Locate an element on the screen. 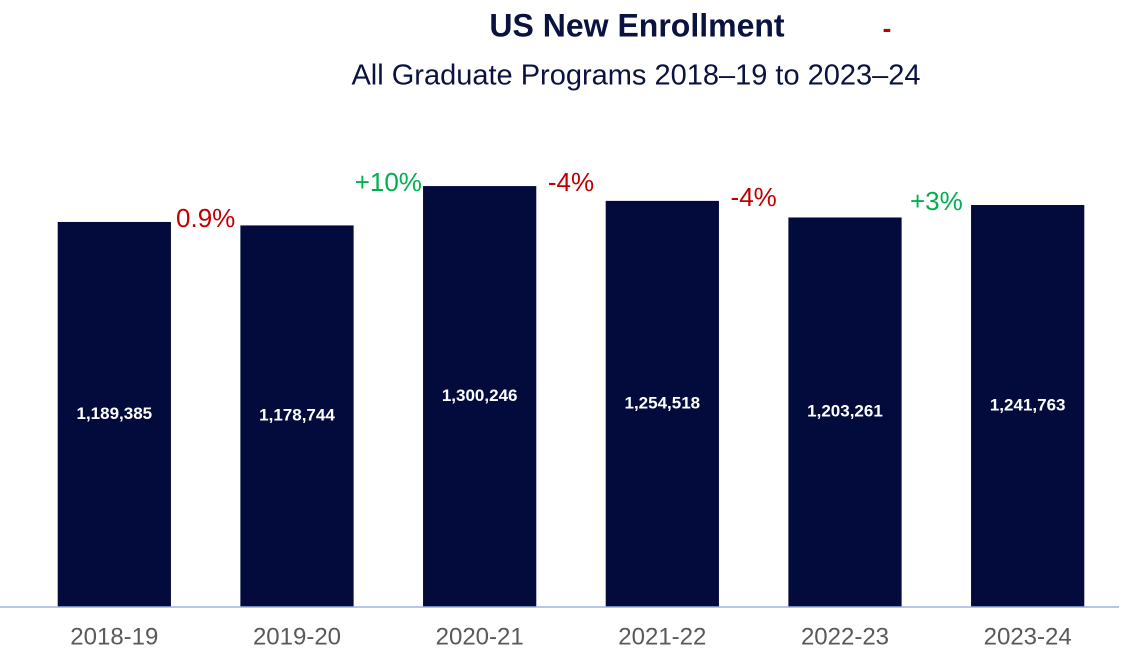 The height and width of the screenshot is (661, 1128). x-tick-label: 2023-24 is located at coordinates (1028, 636).